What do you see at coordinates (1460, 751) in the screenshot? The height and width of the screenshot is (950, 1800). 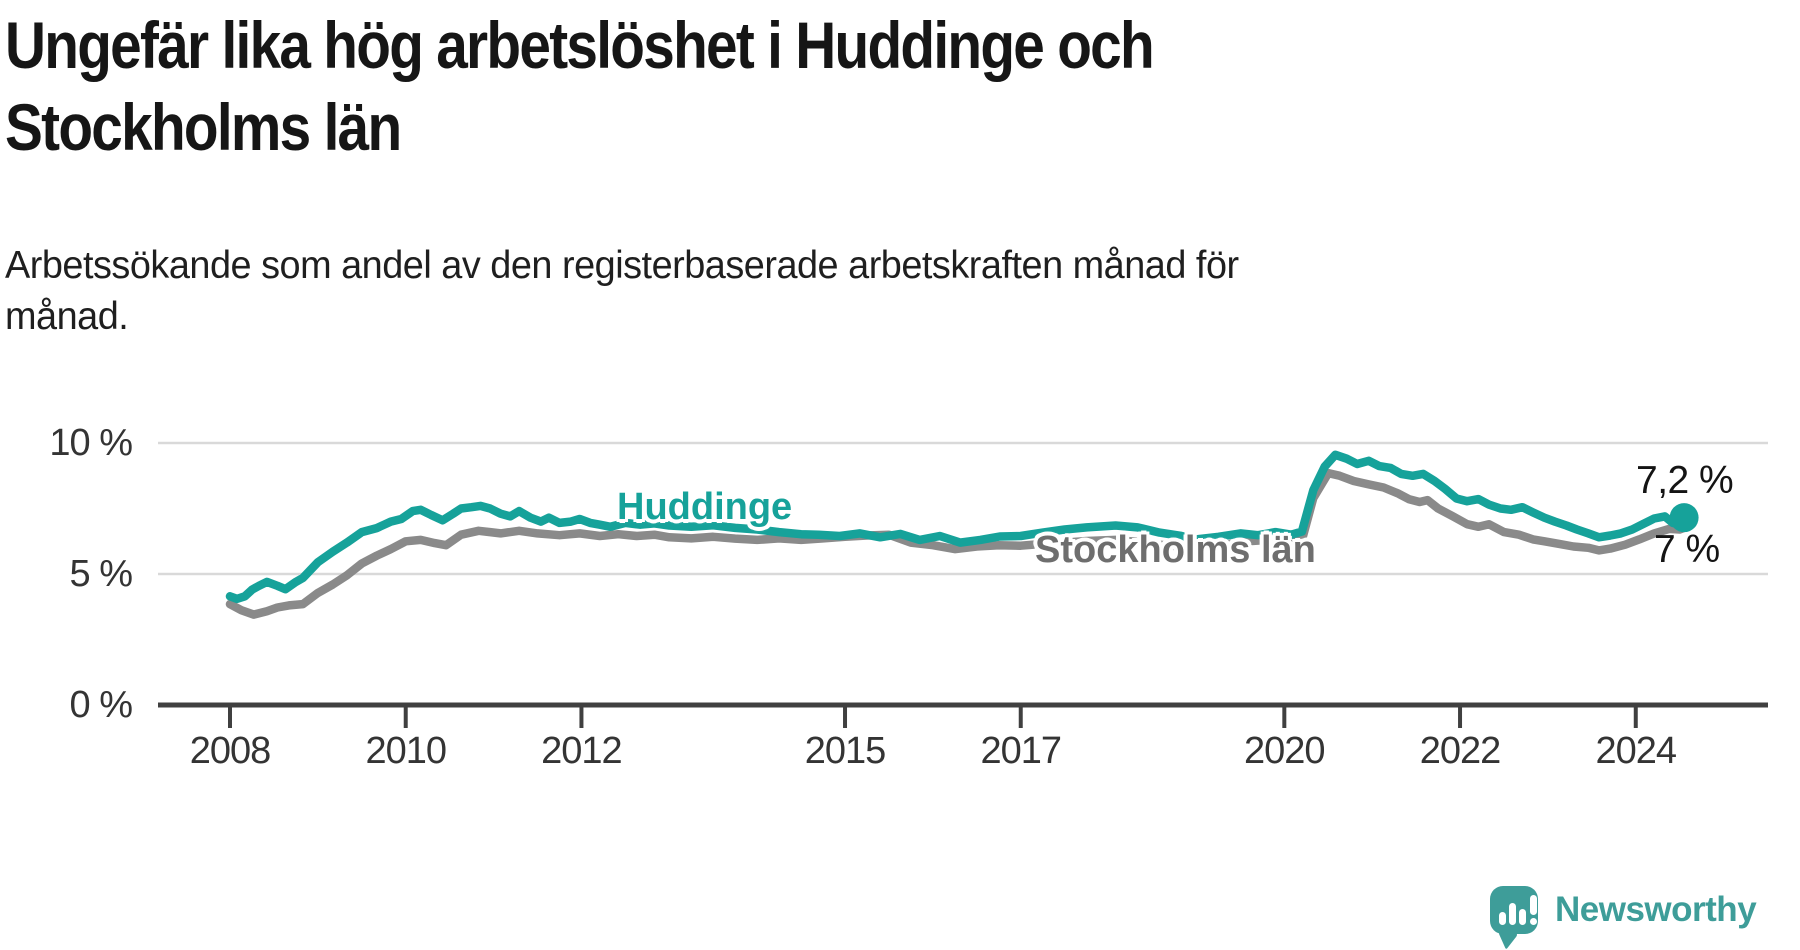 I see `x-tick-label-2022: 2022` at bounding box center [1460, 751].